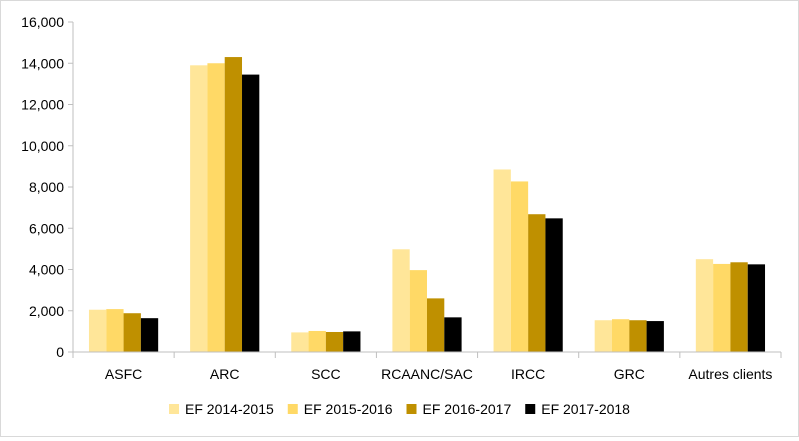 The width and height of the screenshot is (799, 441). Describe the element at coordinates (46, 228) in the screenshot. I see `y-tick-label: 6,000` at that location.